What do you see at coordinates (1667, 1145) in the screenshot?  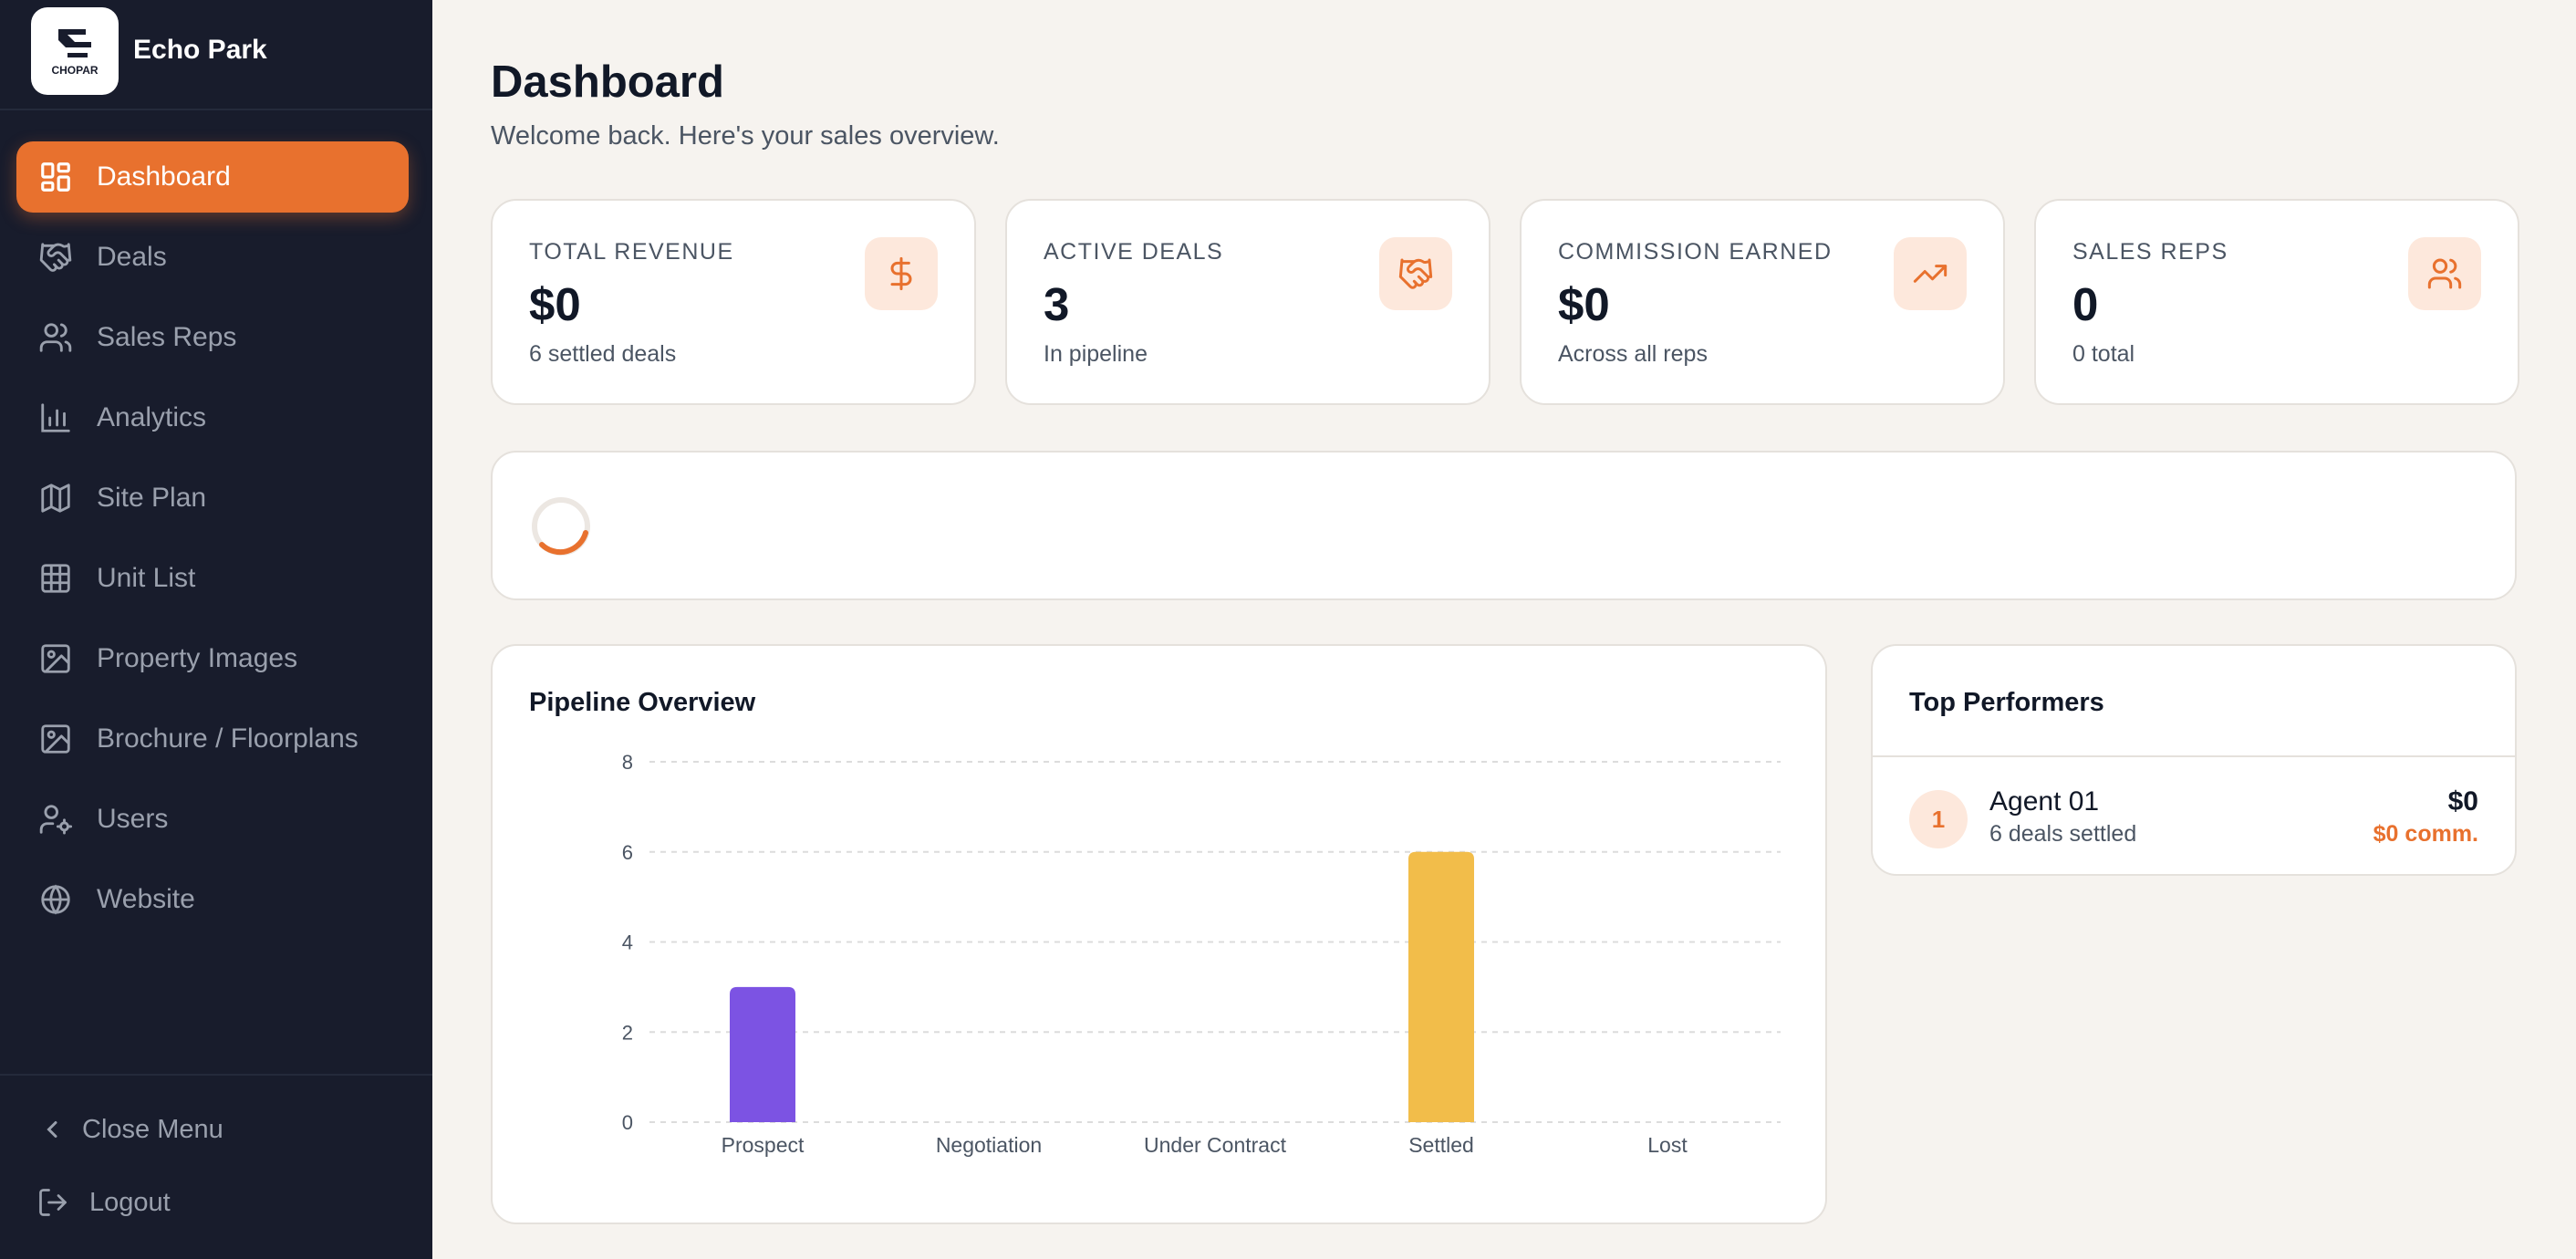 I see `x-tick-label: Lost` at bounding box center [1667, 1145].